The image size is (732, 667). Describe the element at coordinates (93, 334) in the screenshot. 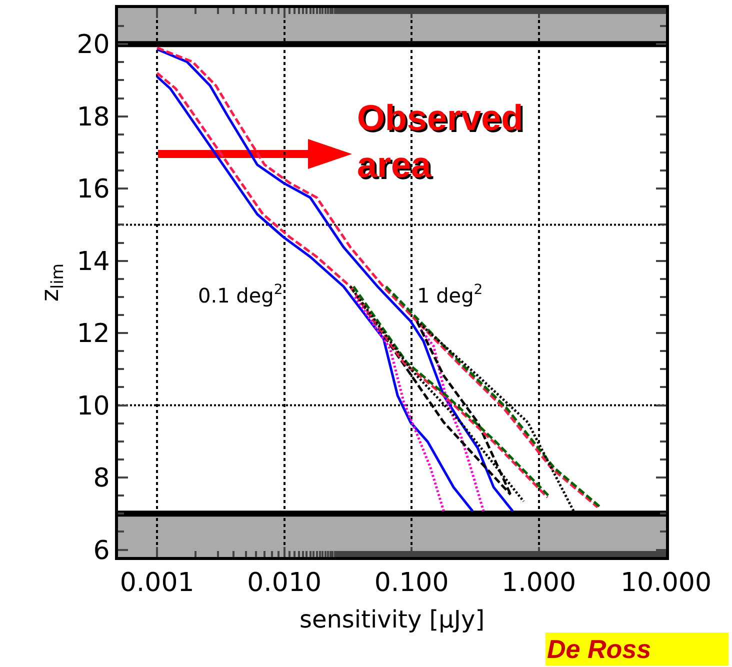

I see `y-tick-label: 12` at that location.